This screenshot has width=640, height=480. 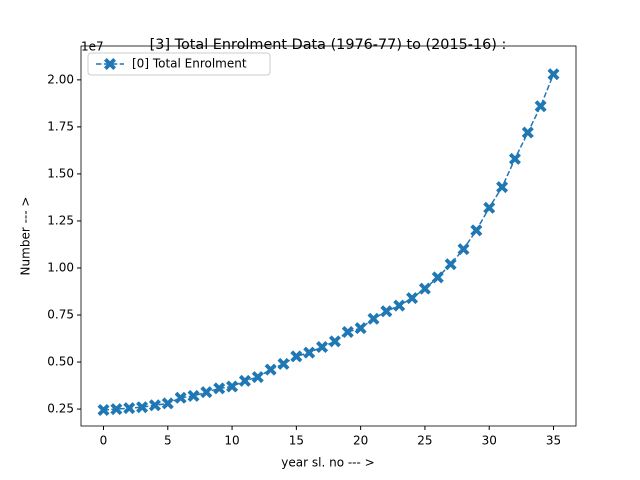 I want to click on x-tick-label: 15, so click(x=296, y=441).